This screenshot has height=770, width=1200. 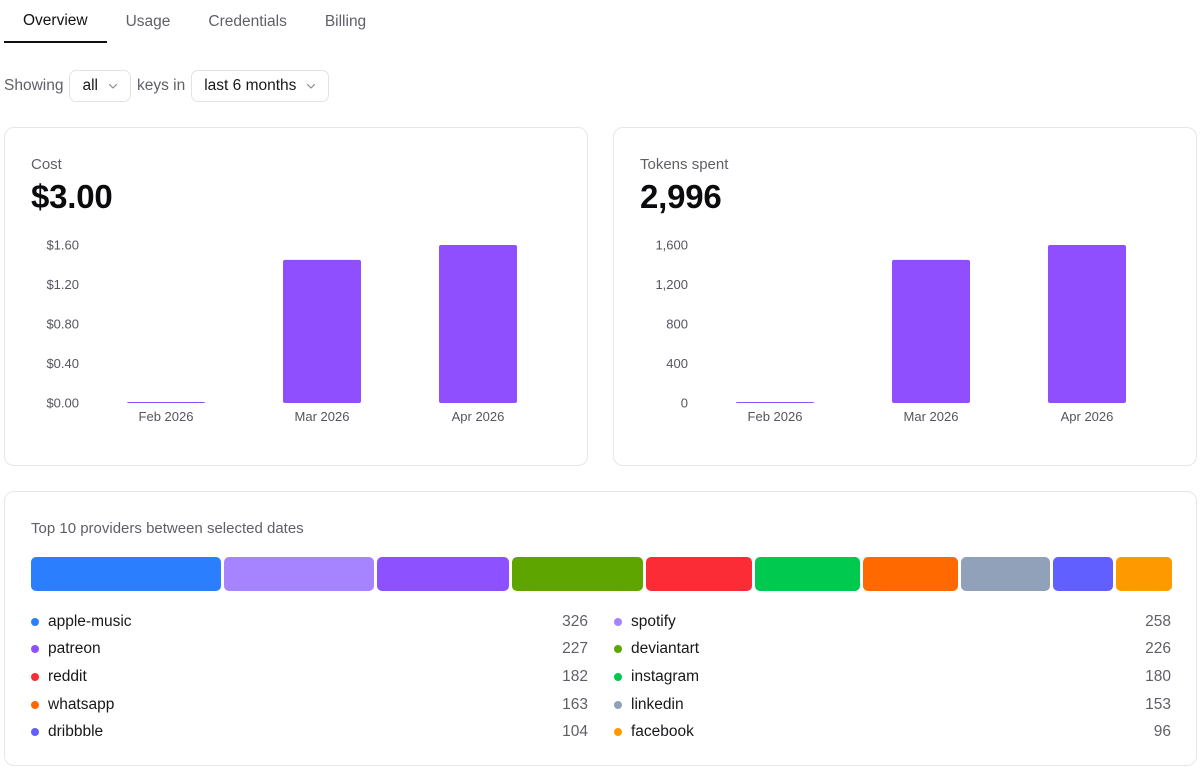 I want to click on tab-bar: Overview Usage Credentials Billing, so click(x=600, y=22).